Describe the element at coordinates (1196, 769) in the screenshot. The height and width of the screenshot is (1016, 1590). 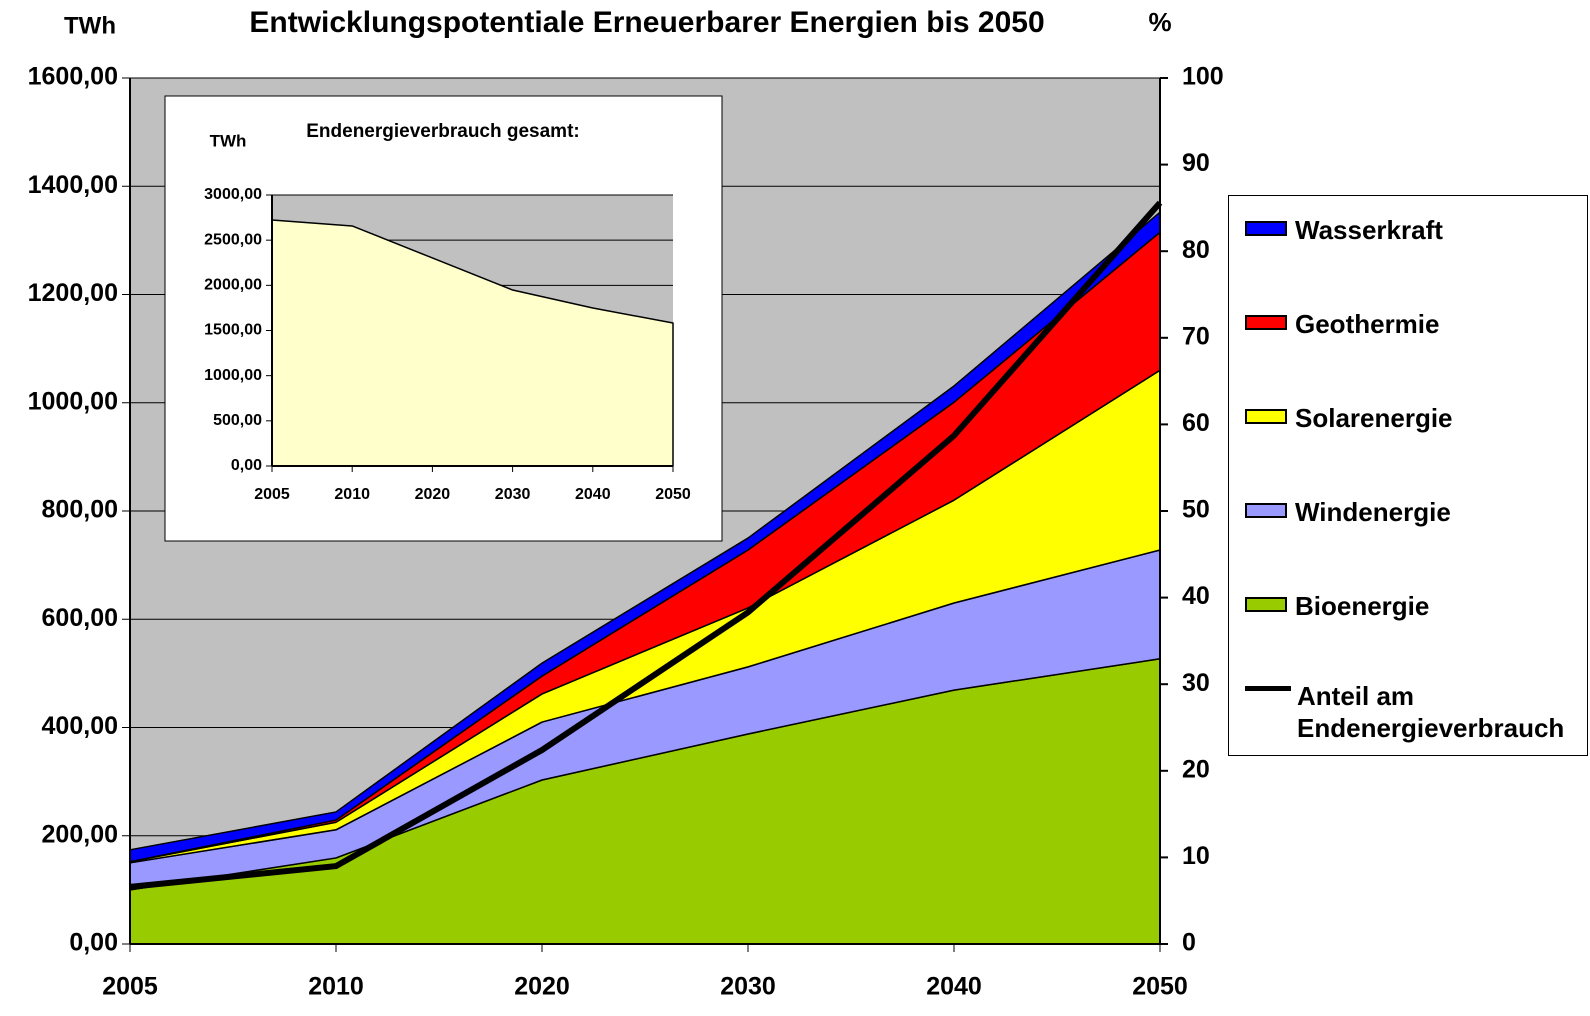
I see `y2-tick-label: 20` at that location.